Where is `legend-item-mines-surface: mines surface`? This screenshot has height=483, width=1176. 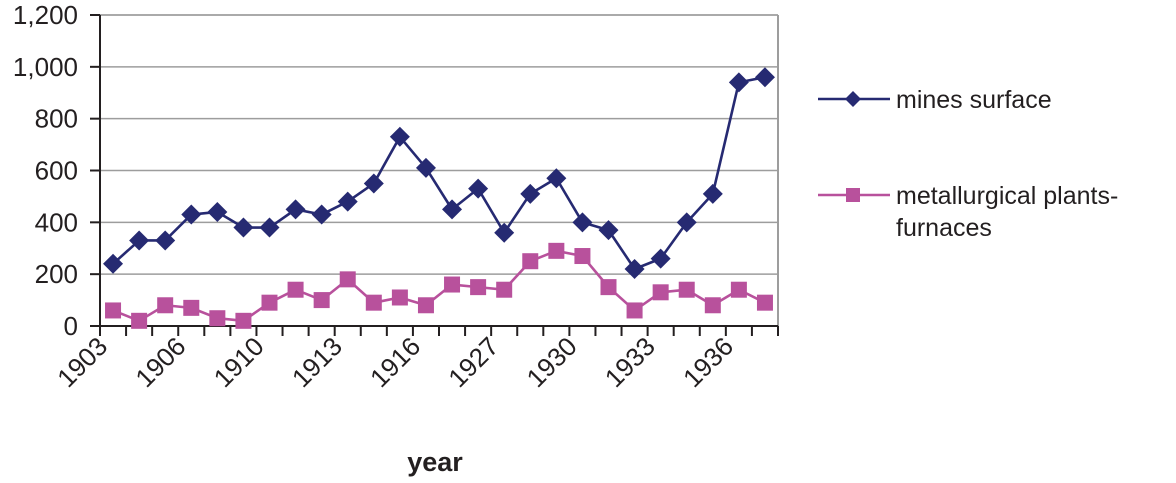
legend-item-mines-surface: mines surface is located at coordinates (997, 100).